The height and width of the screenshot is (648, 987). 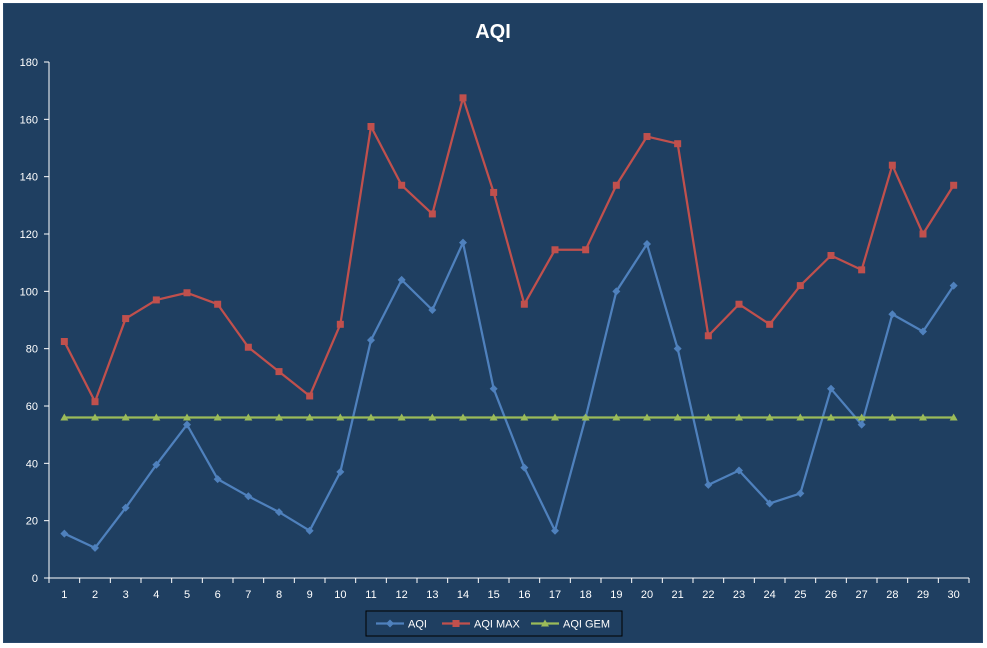 I want to click on y-tick-label: 40, so click(x=32, y=464).